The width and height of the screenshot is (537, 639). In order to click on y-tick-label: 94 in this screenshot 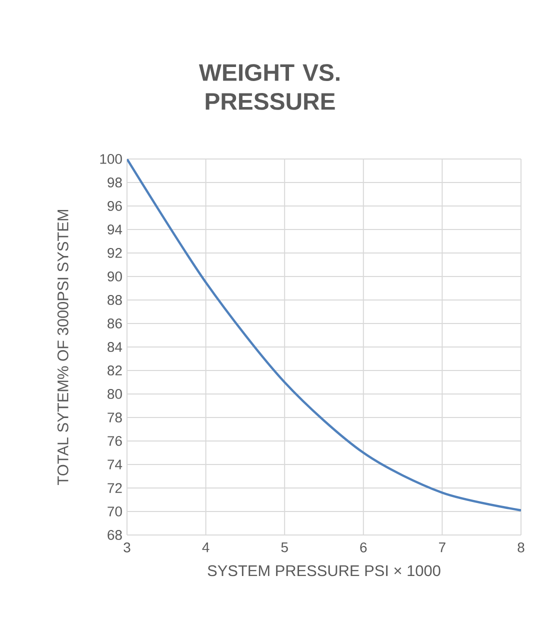, I will do `click(115, 229)`.